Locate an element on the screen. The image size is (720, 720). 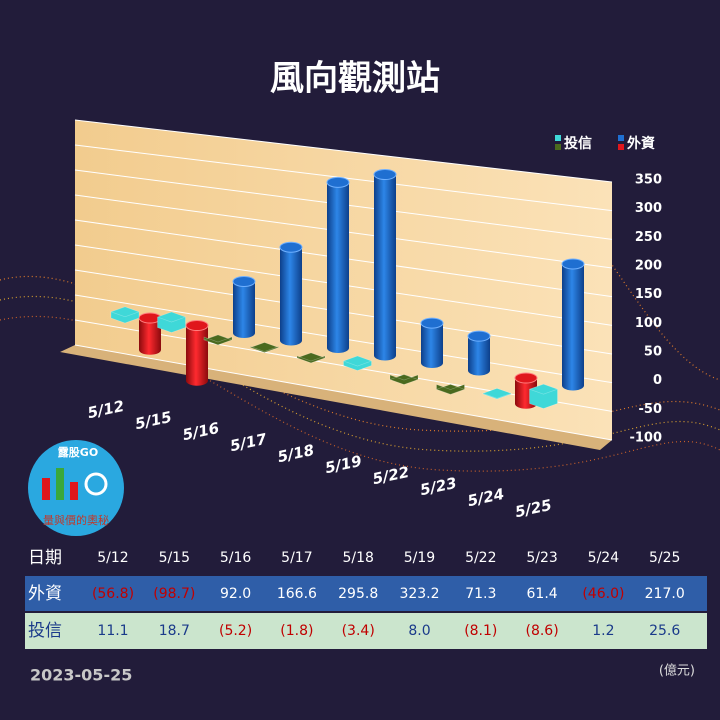
logo-text: 露股GO is located at coordinates (78, 452).